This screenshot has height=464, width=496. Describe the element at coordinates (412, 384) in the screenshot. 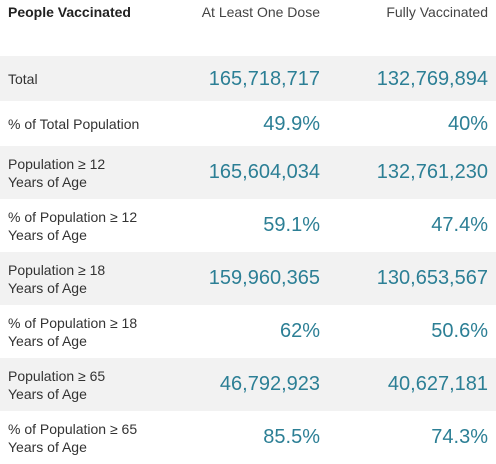

I see `fully-vaccinated-value: 40,627,181` at that location.